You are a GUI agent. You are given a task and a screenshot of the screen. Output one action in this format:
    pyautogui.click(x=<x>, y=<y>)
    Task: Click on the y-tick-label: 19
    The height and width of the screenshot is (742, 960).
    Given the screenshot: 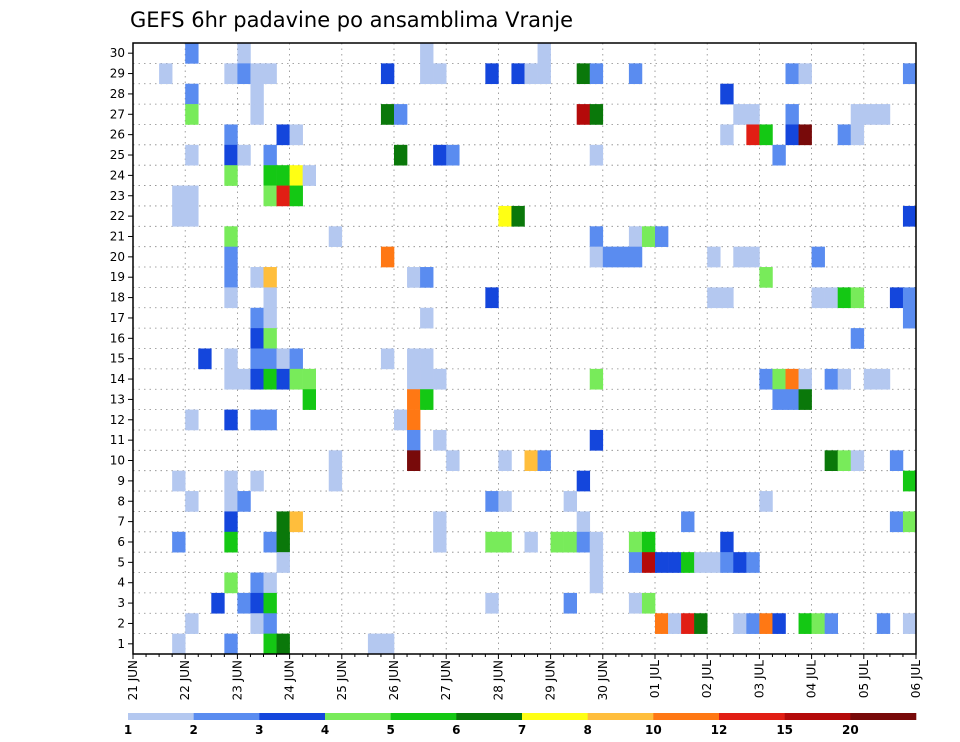 What is the action you would take?
    pyautogui.click(x=117, y=277)
    